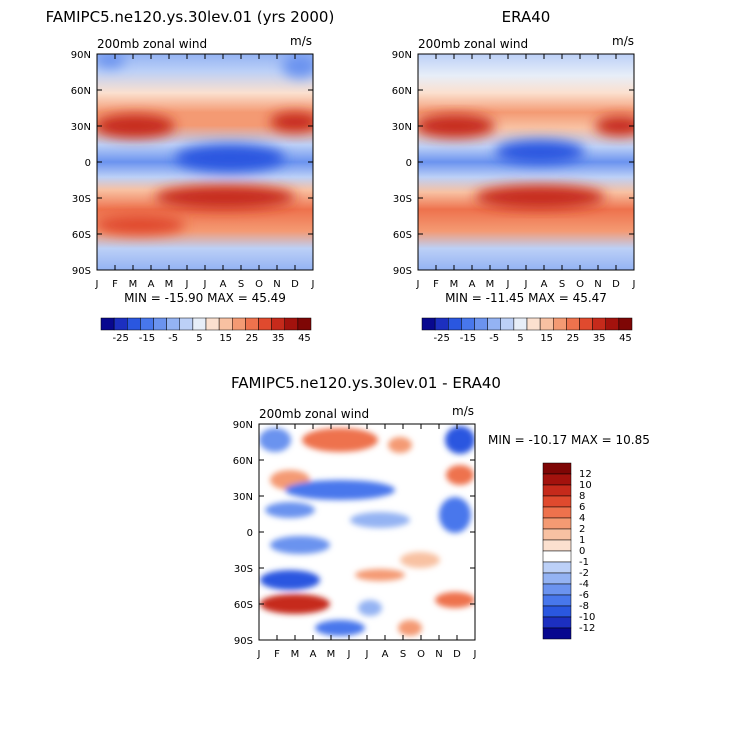 Image resolution: width=733 pixels, height=748 pixels. What do you see at coordinates (623, 41) in the screenshot?
I see `obs-units: m/s` at bounding box center [623, 41].